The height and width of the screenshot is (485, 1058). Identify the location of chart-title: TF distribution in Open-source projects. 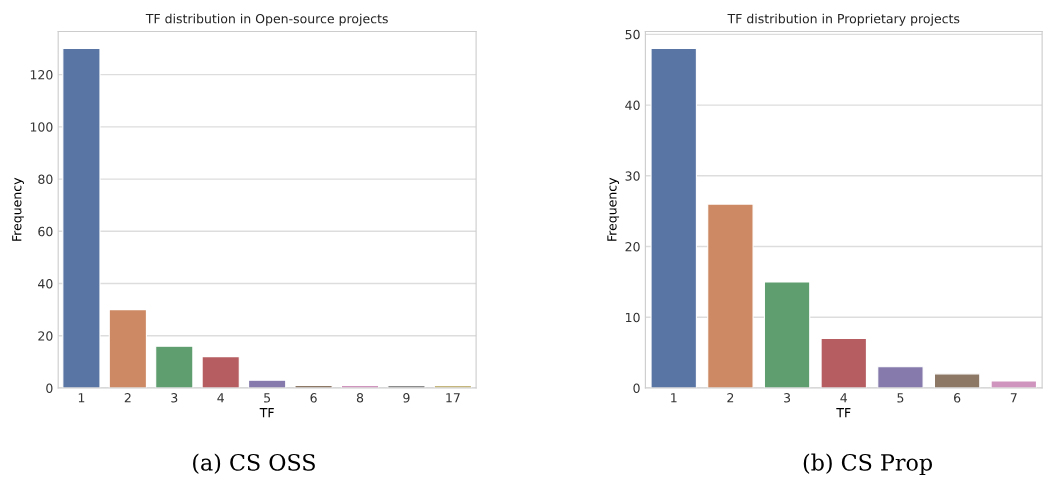
(266, 19).